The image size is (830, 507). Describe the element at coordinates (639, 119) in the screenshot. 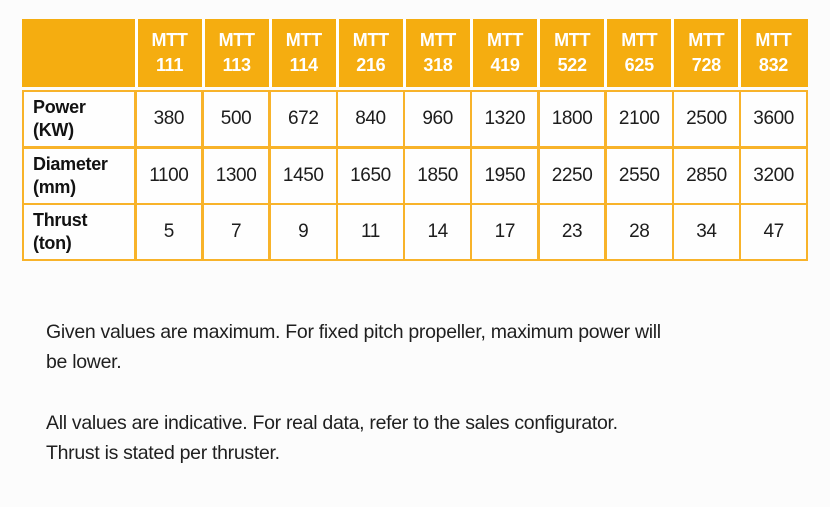

I see `value-cell: 2100` at that location.